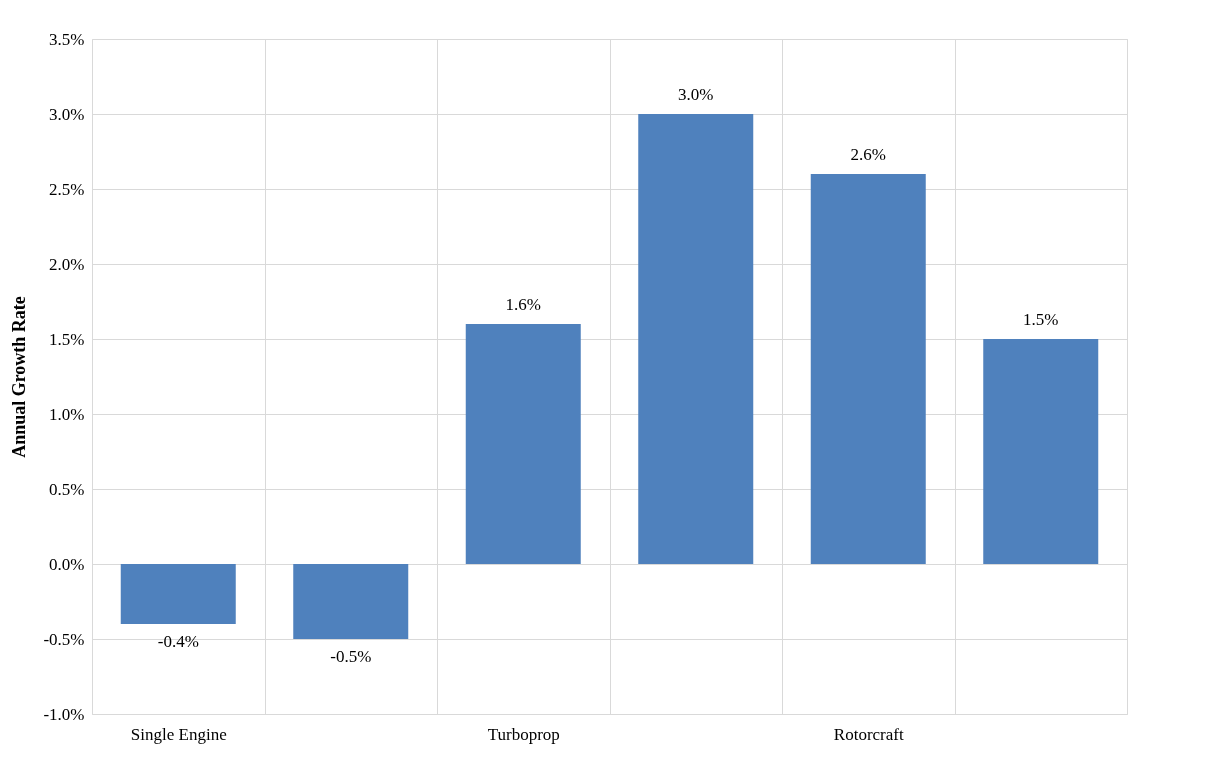 Image resolution: width=1216 pixels, height=772 pixels. Describe the element at coordinates (67, 414) in the screenshot. I see `y-tick-label: 1.0%` at that location.